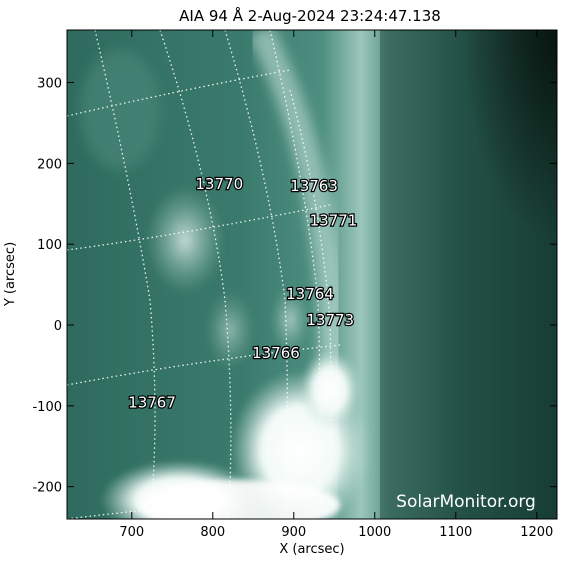 This screenshot has height=564, width=564. I want to click on active-region-label: 13767, so click(152, 402).